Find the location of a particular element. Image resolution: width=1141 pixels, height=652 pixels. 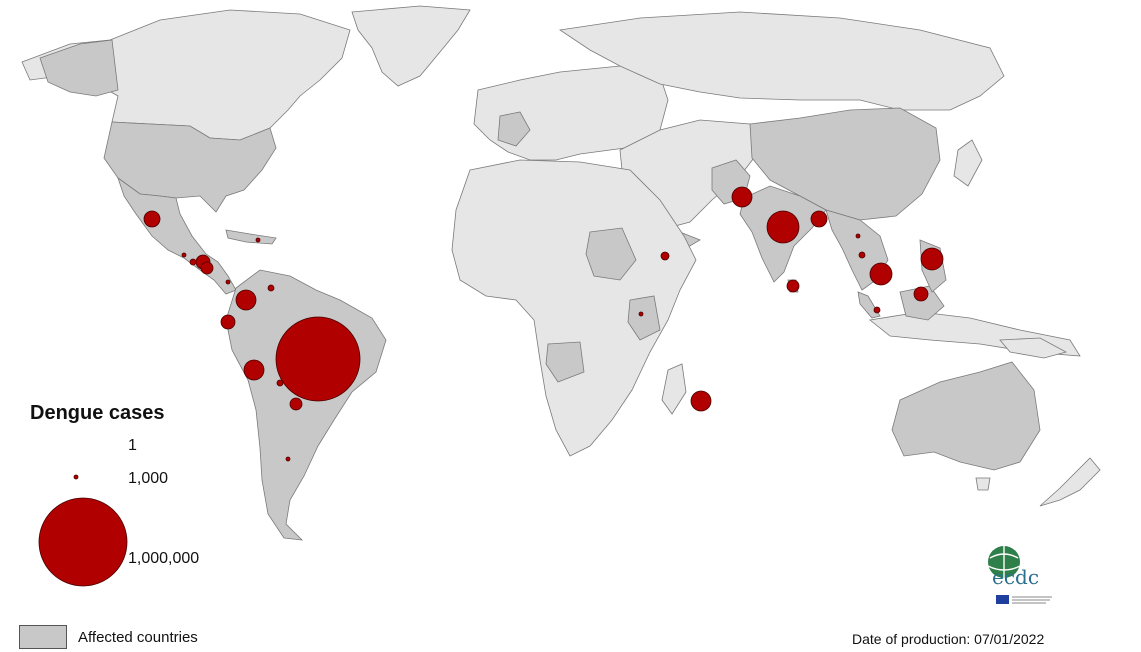

land-madagascar is located at coordinates (674, 389).